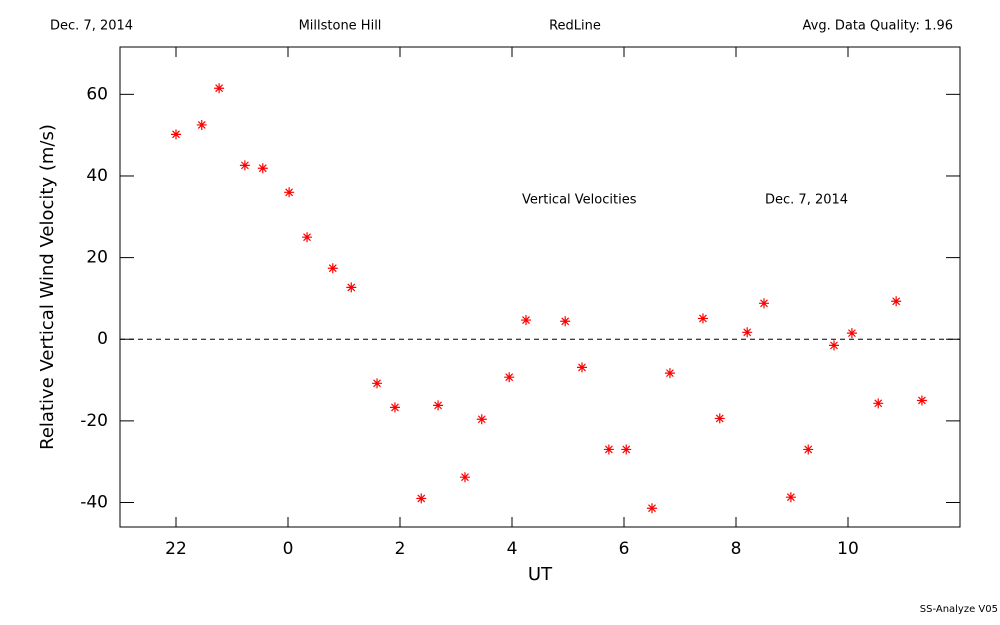 Image resolution: width=1000 pixels, height=625 pixels. I want to click on footer: SS-Analyze V05, so click(959, 609).